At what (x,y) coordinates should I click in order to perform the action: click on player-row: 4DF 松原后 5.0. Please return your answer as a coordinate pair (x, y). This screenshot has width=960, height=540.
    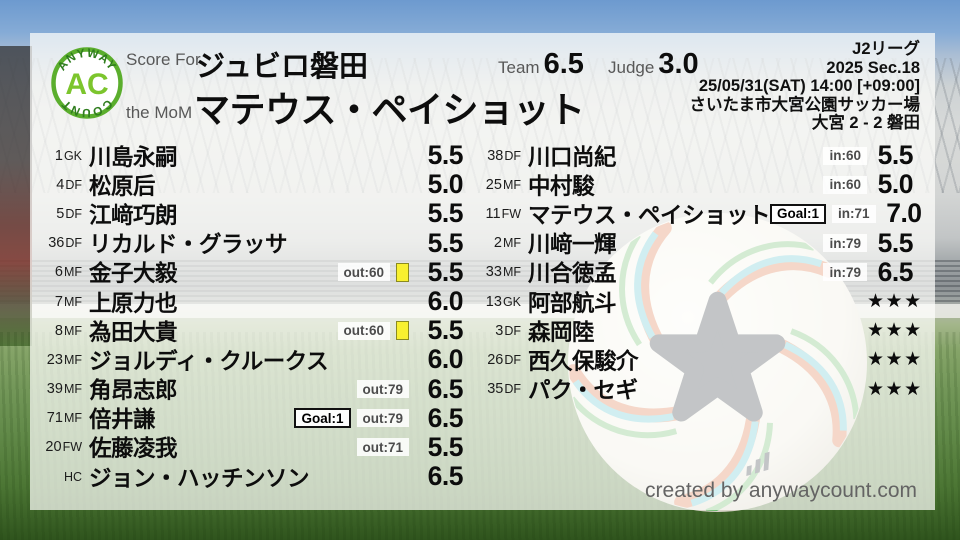
    Looking at the image, I should click on (250, 184).